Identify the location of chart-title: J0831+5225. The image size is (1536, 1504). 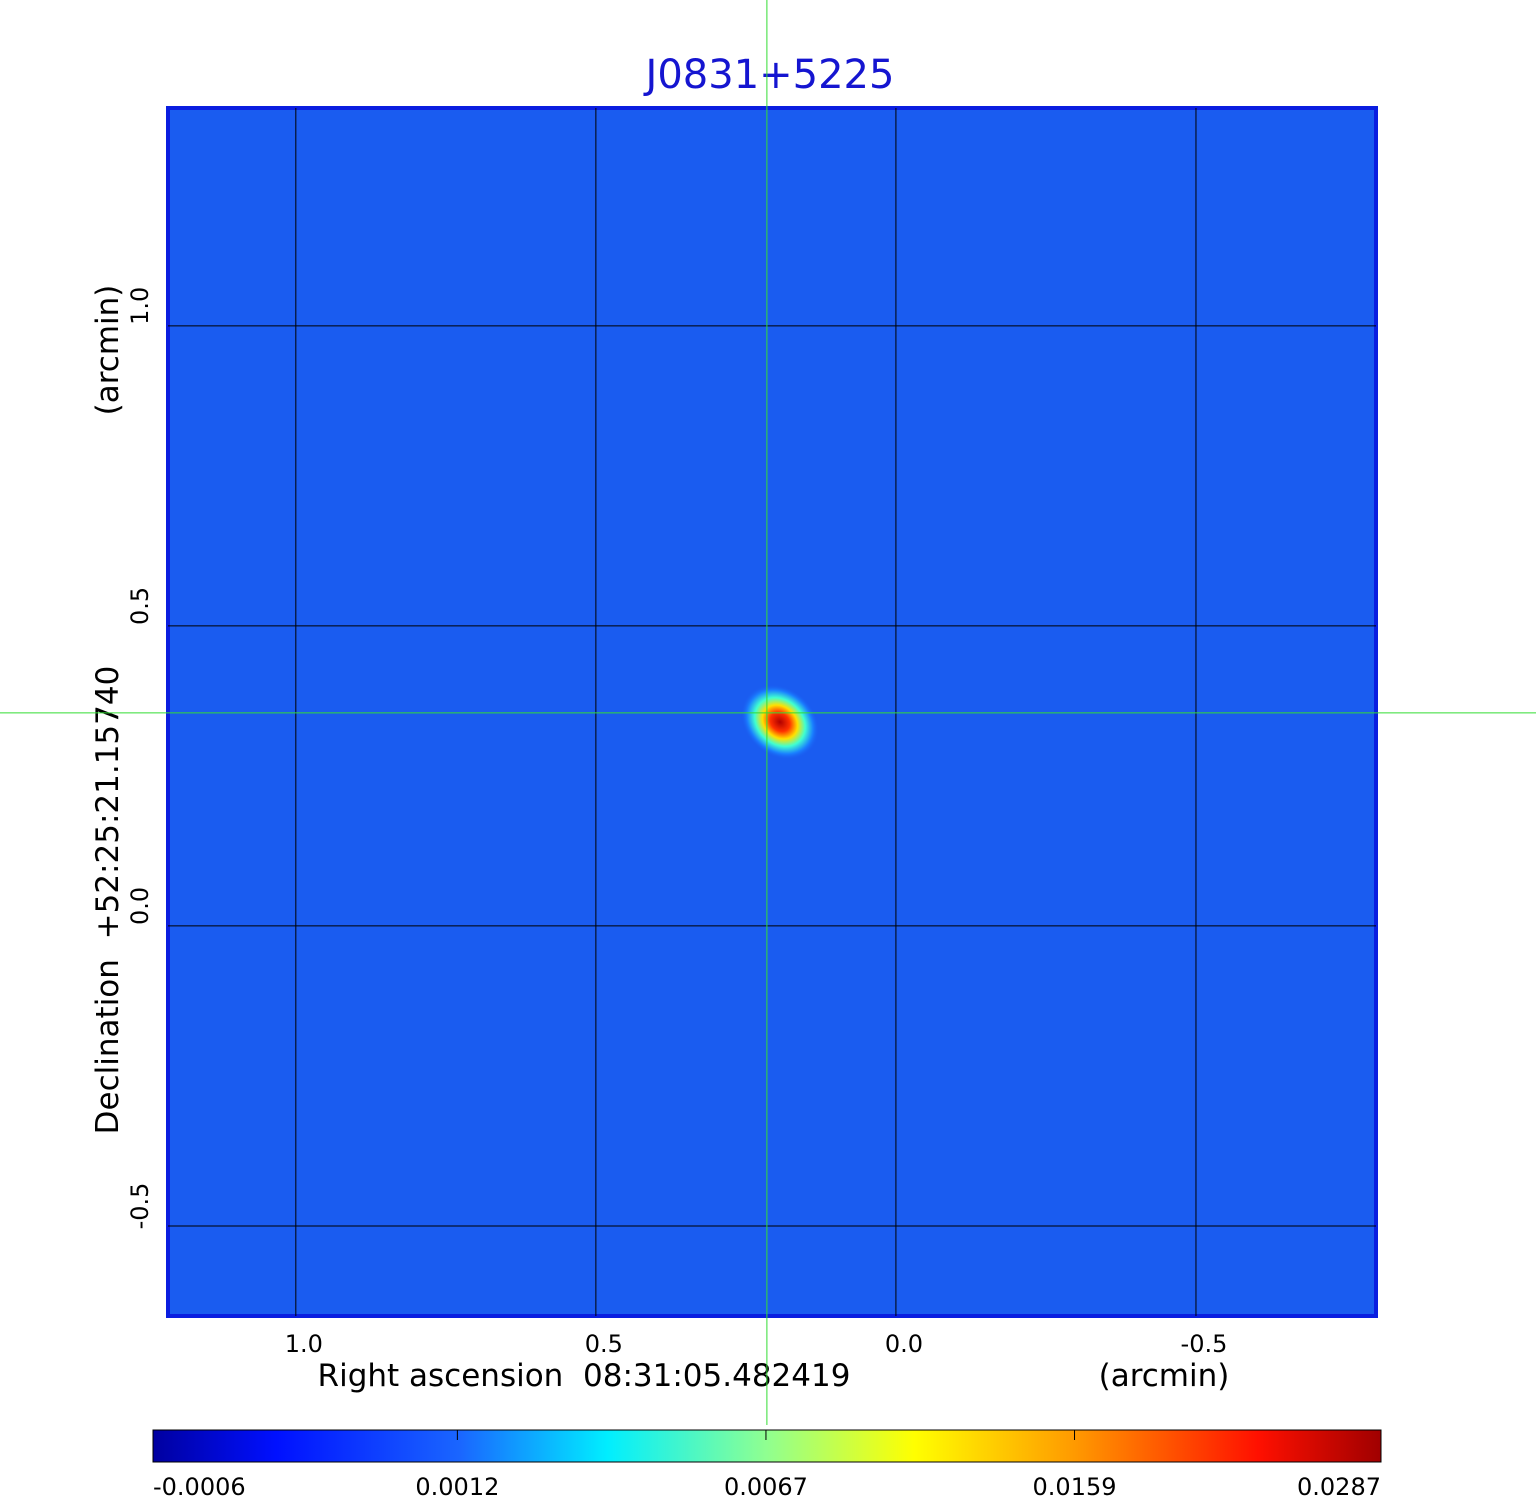
(769, 75).